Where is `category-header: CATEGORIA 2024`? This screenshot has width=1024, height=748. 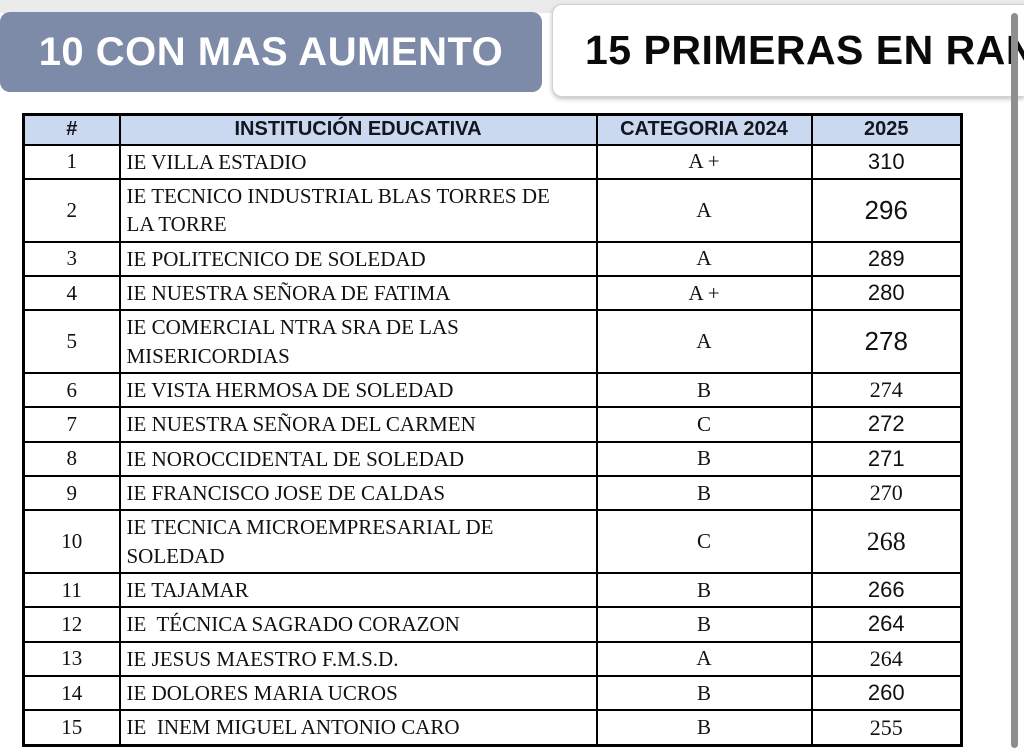 category-header: CATEGORIA 2024 is located at coordinates (704, 129).